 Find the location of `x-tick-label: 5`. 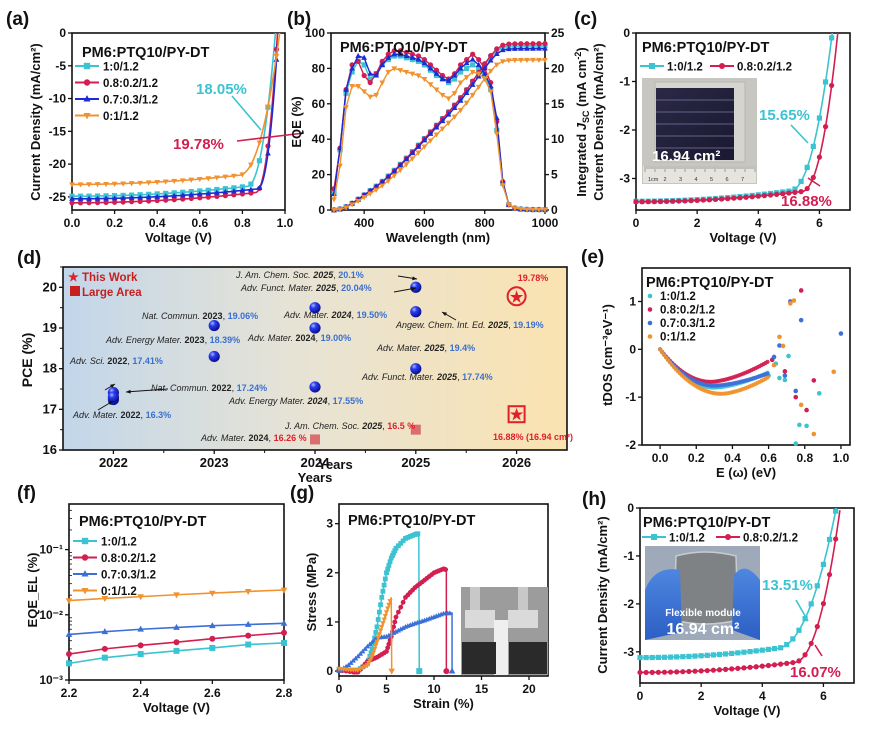

x-tick-label: 5 is located at coordinates (386, 689).